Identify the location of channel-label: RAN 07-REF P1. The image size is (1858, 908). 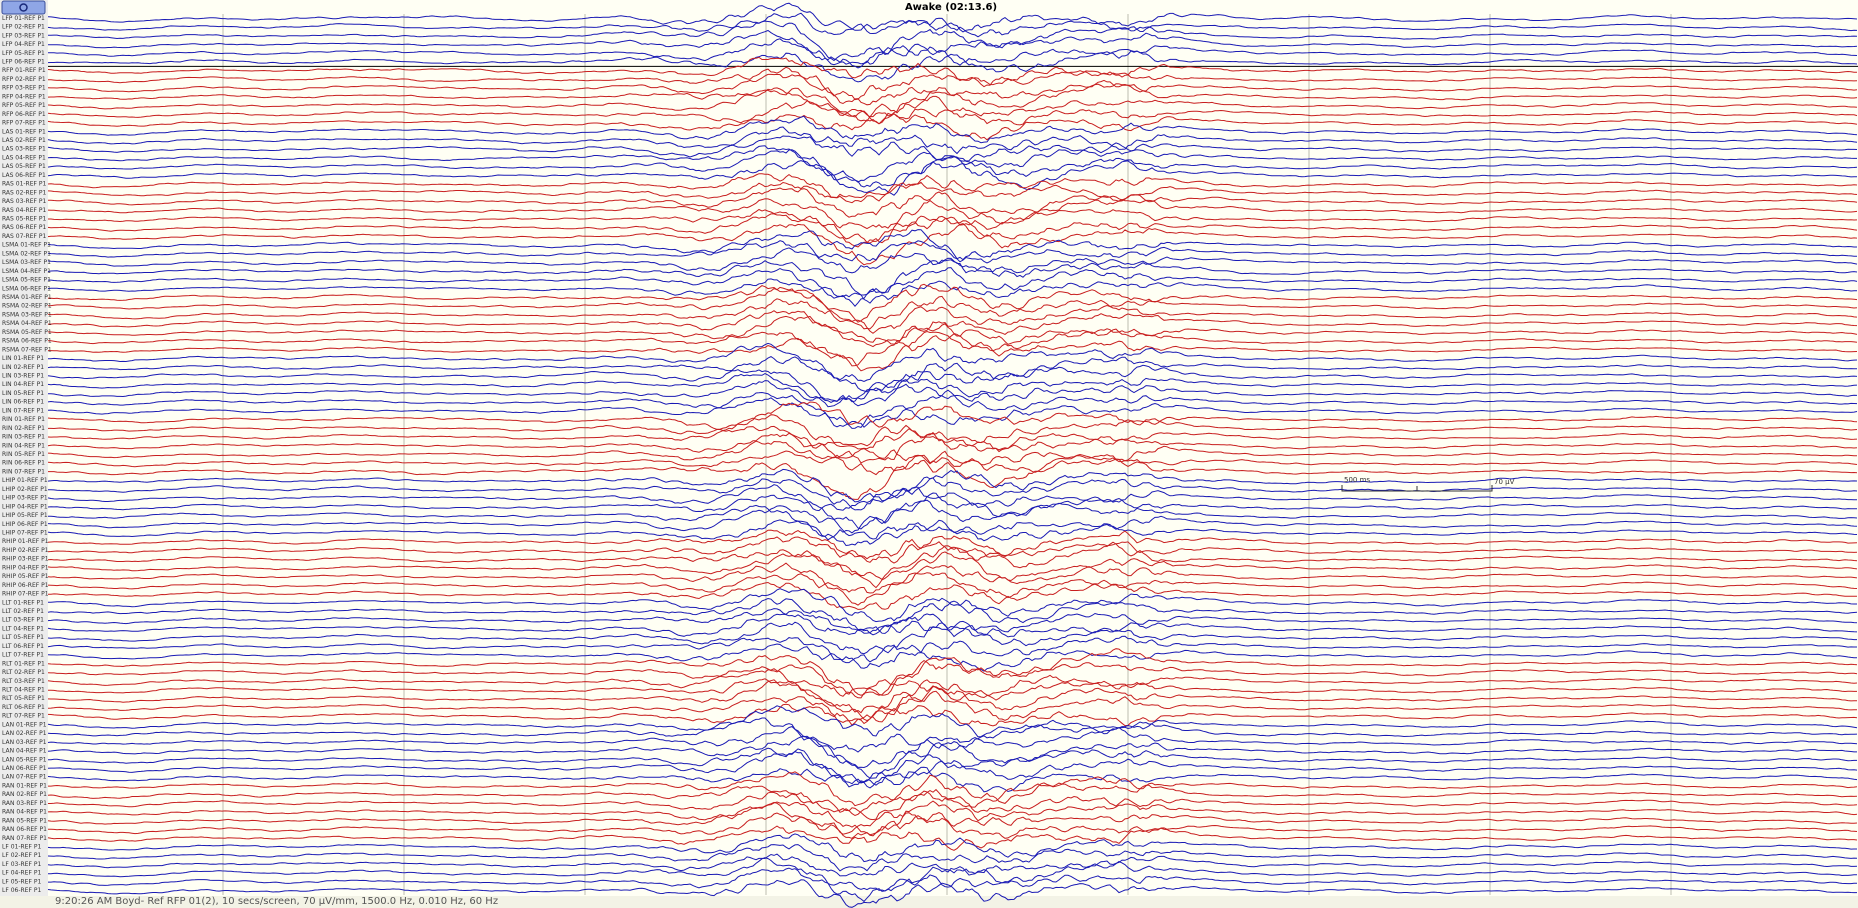
(24, 838).